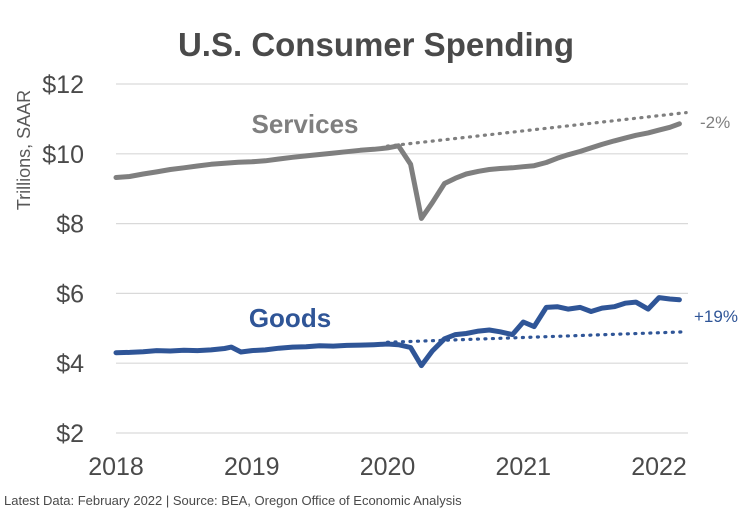 This screenshot has width=753, height=518. What do you see at coordinates (523, 467) in the screenshot?
I see `x-tick-label: 2021` at bounding box center [523, 467].